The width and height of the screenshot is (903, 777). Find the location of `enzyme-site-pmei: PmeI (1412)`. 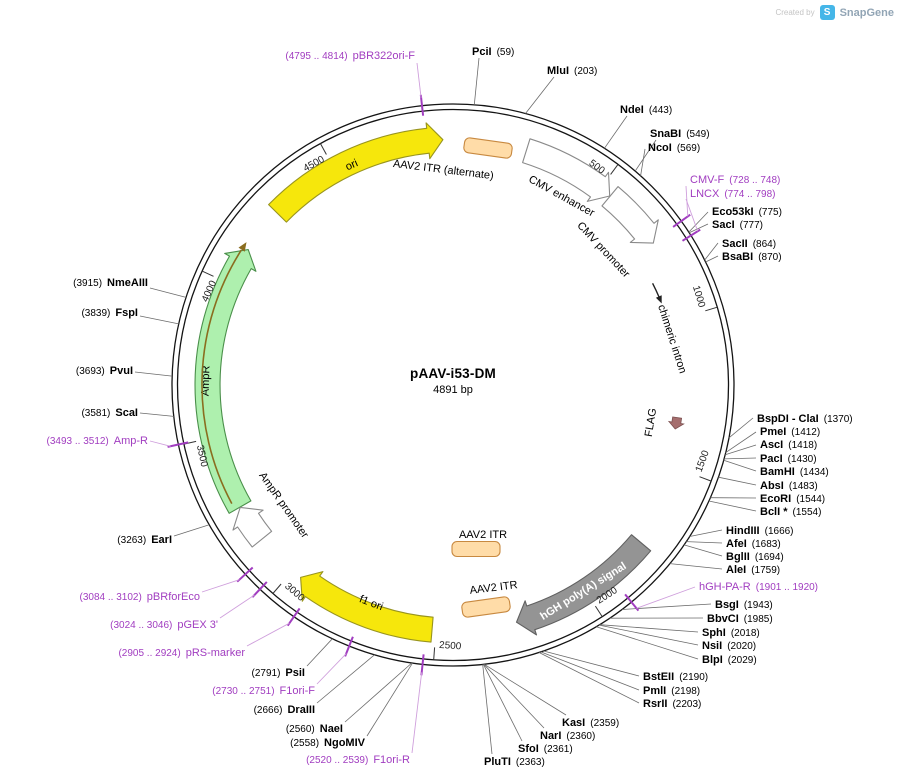

enzyme-site-pmei: PmeI (1412) is located at coordinates (773, 439).